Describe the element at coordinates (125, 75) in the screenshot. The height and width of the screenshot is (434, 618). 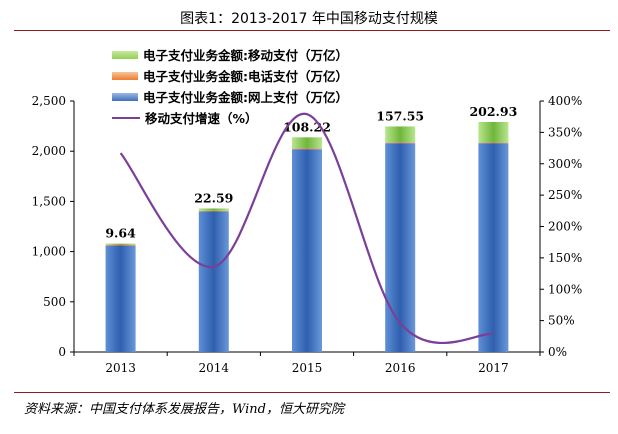
I see `legend-swatch-phone` at that location.